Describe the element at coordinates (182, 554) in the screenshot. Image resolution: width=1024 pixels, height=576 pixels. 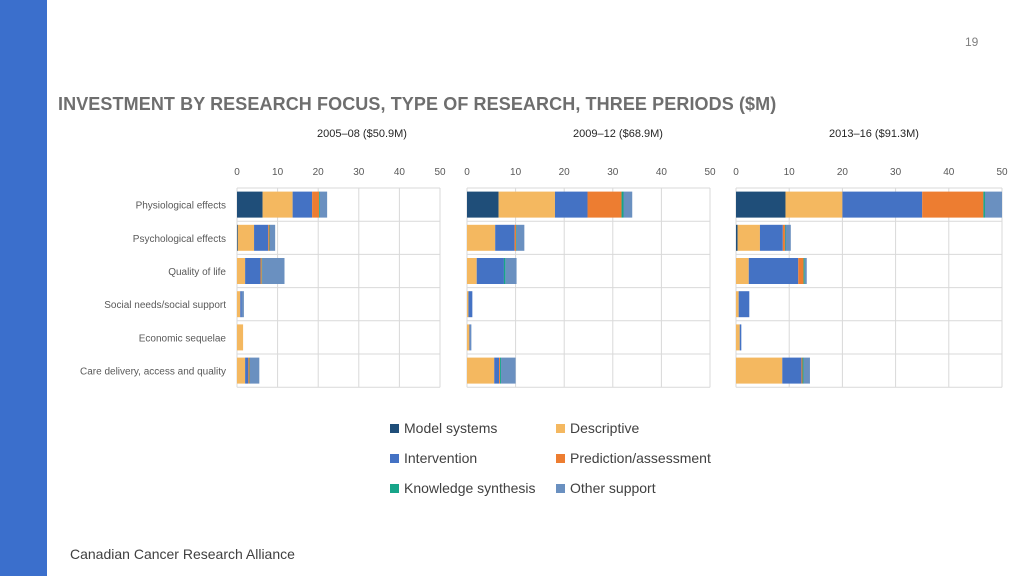
I see `footer-text: Canadian Cancer Research Alliance` at that location.